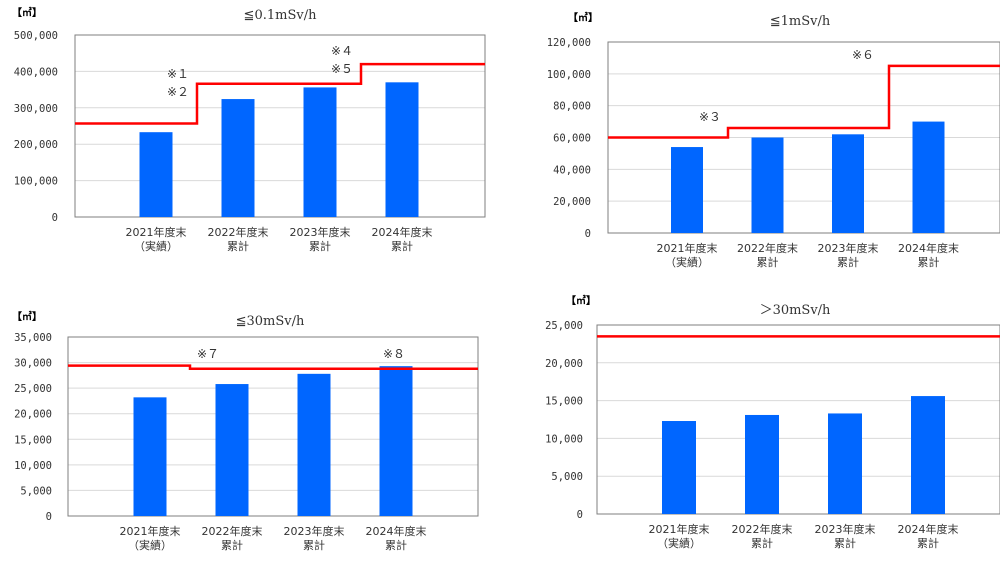 The width and height of the screenshot is (1000, 561). Describe the element at coordinates (800, 21) in the screenshot. I see `chart-title: ≦1mSv/h` at that location.